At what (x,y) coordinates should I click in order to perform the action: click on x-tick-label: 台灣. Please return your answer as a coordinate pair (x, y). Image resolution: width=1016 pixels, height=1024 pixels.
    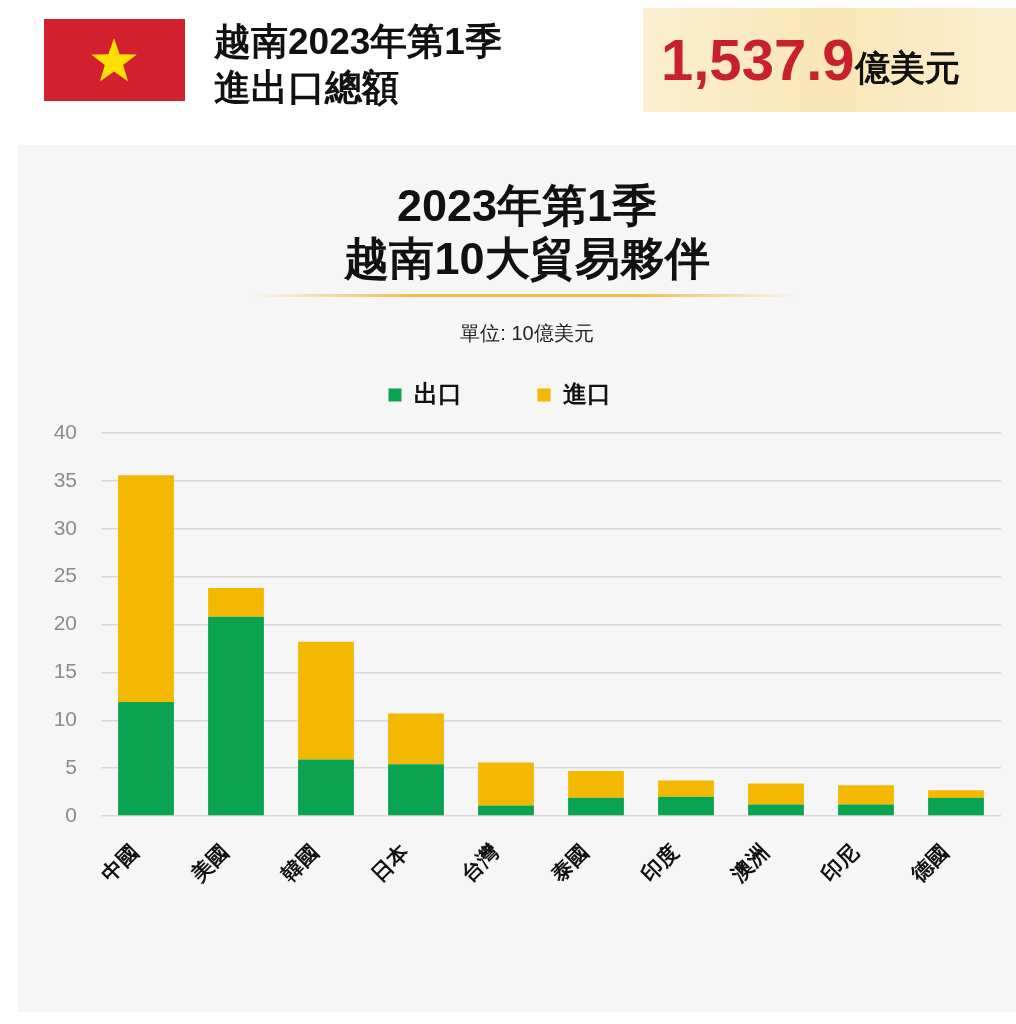
    Looking at the image, I should click on (480, 862).